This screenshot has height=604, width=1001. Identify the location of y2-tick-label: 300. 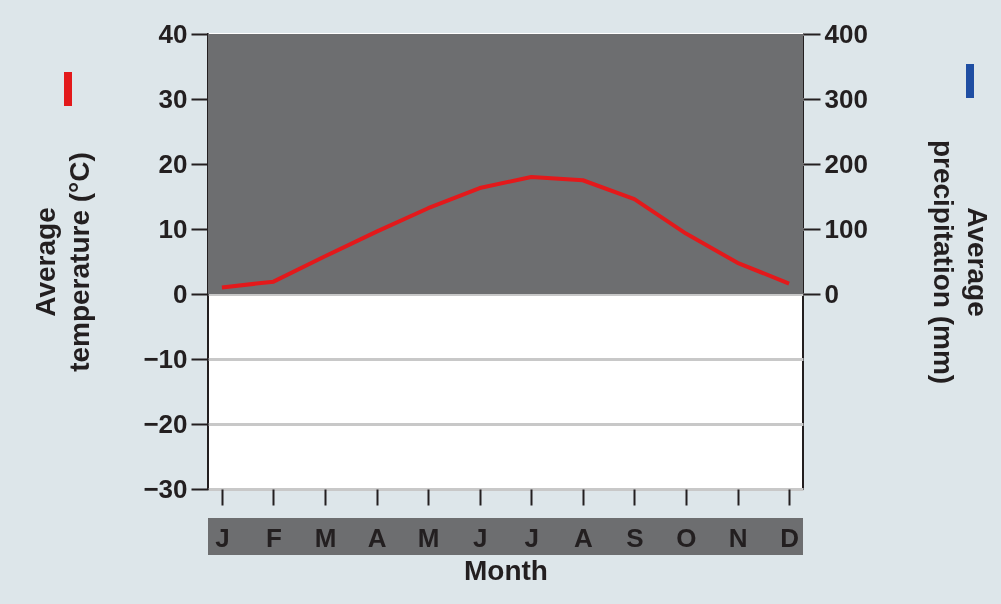
(846, 98).